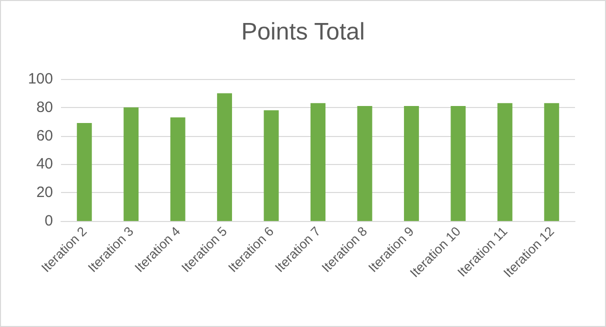  Describe the element at coordinates (303, 32) in the screenshot. I see `chart-title: Points Total` at that location.